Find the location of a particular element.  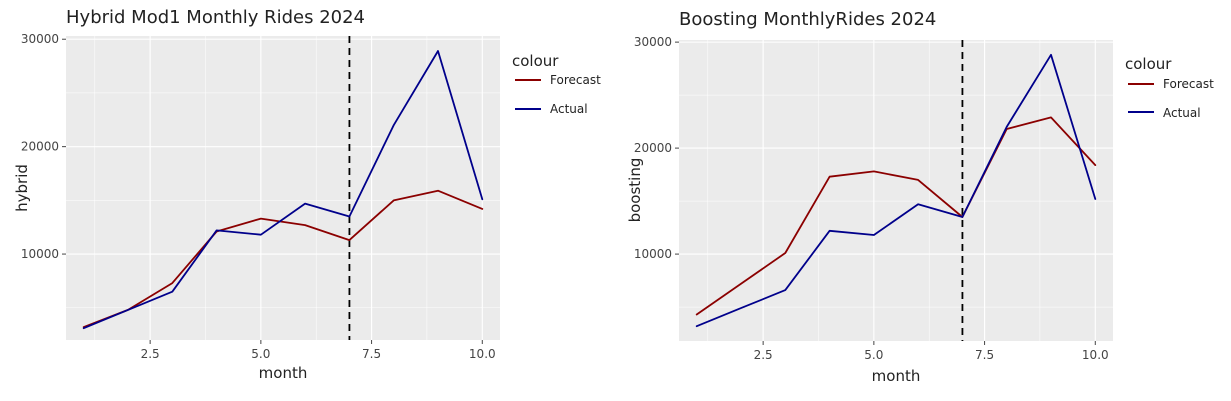

chart-title: Boosting MonthlyRides 2024 is located at coordinates (807, 19).